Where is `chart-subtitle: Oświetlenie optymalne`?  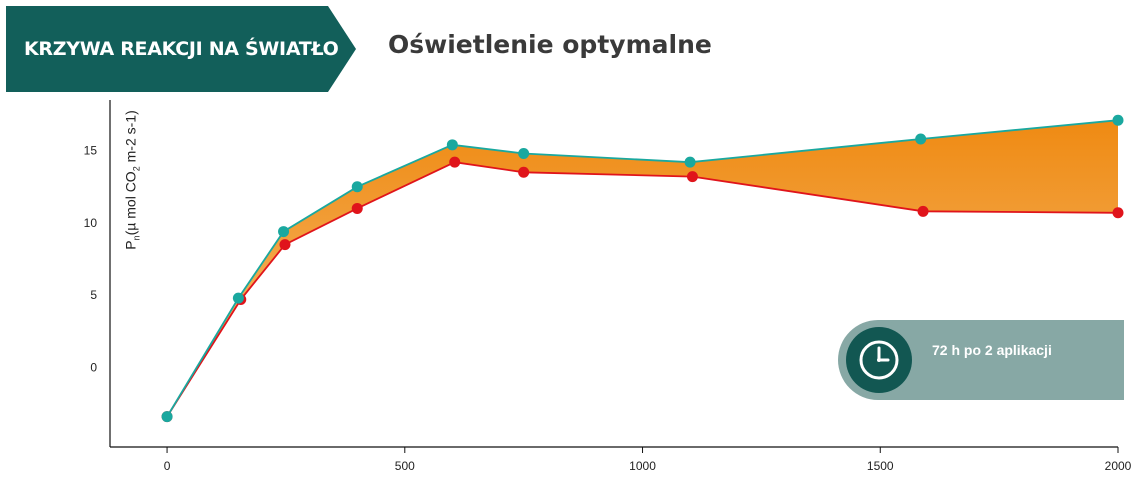
chart-subtitle: Oświetlenie optymalne is located at coordinates (550, 44).